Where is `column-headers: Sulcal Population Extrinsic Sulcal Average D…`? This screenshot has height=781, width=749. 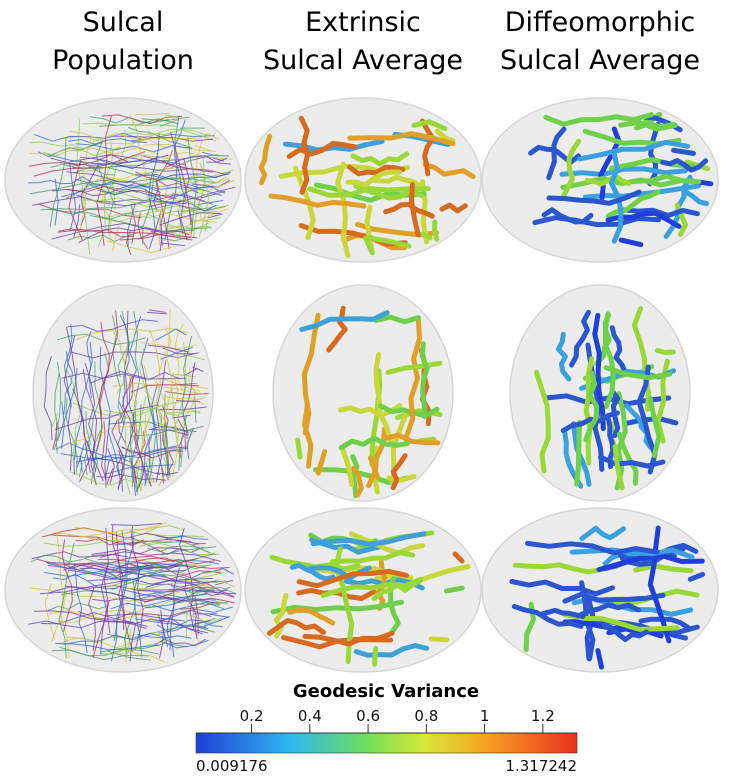
column-headers: Sulcal Population Extrinsic Sulcal Average D… is located at coordinates (376, 41).